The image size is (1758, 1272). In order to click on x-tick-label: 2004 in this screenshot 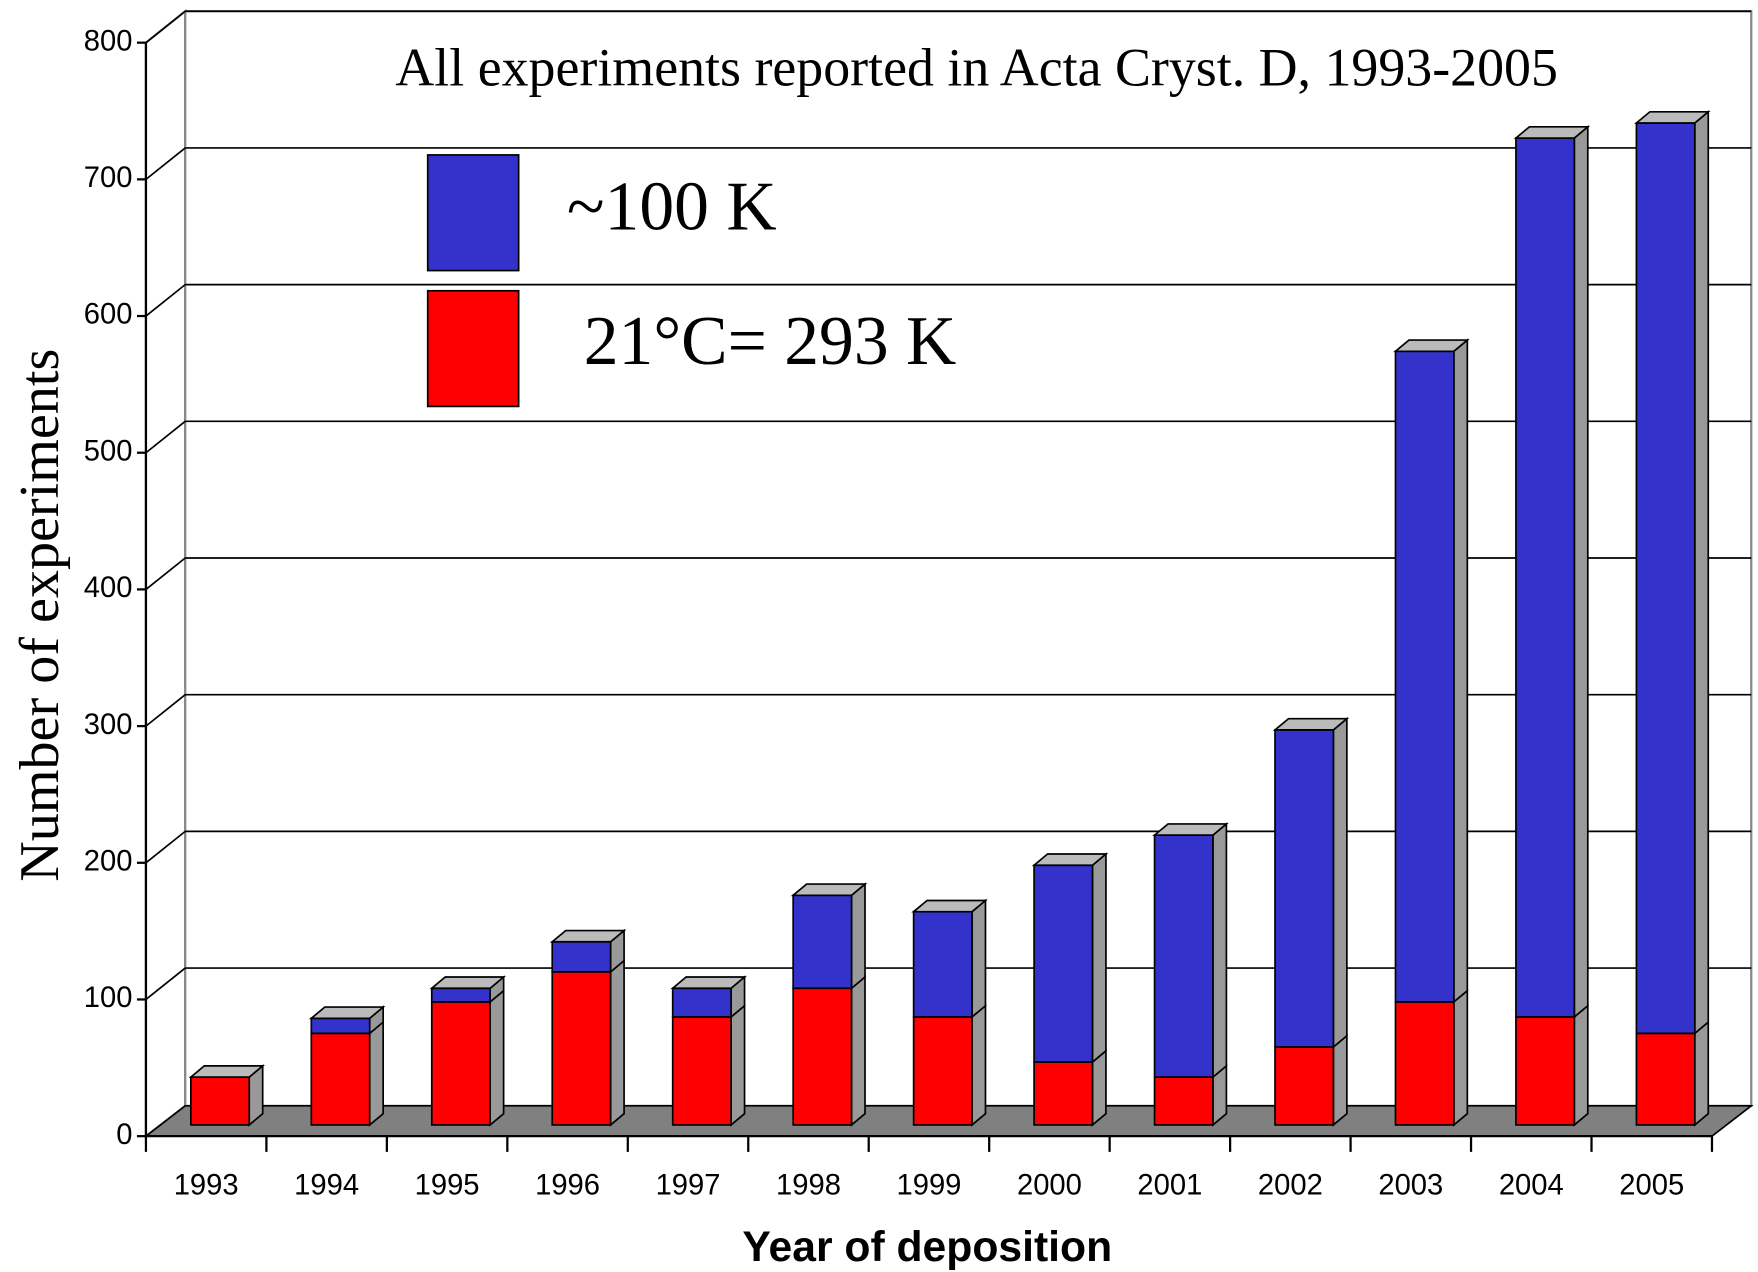, I will do `click(1531, 1185)`.